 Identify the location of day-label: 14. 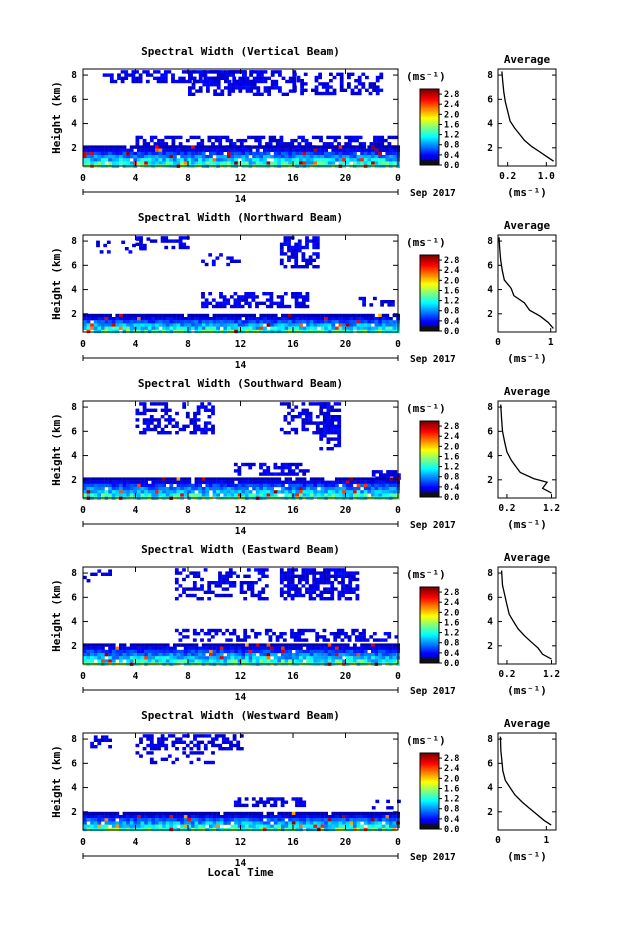
(241, 697).